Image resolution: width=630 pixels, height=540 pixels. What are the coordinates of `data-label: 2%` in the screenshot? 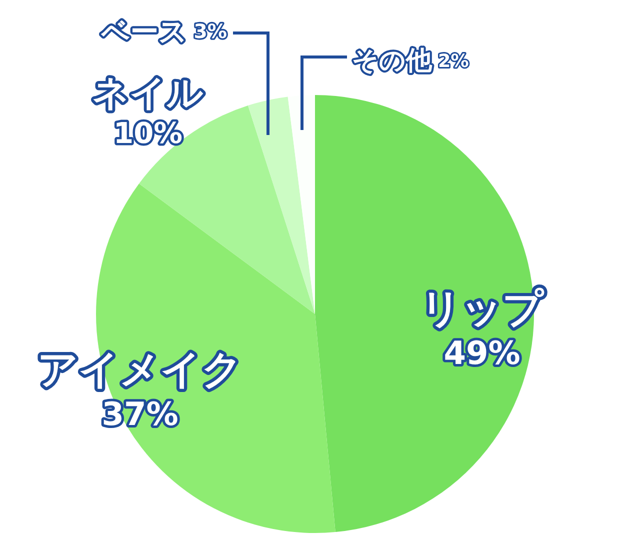 It's located at (453, 61).